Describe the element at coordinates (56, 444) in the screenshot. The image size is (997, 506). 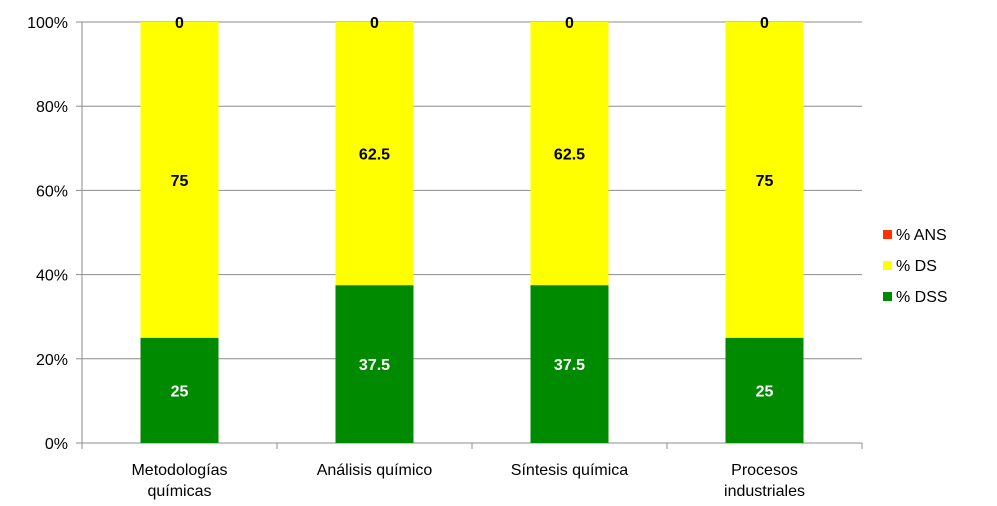
I see `y-tick-label: 0%` at that location.